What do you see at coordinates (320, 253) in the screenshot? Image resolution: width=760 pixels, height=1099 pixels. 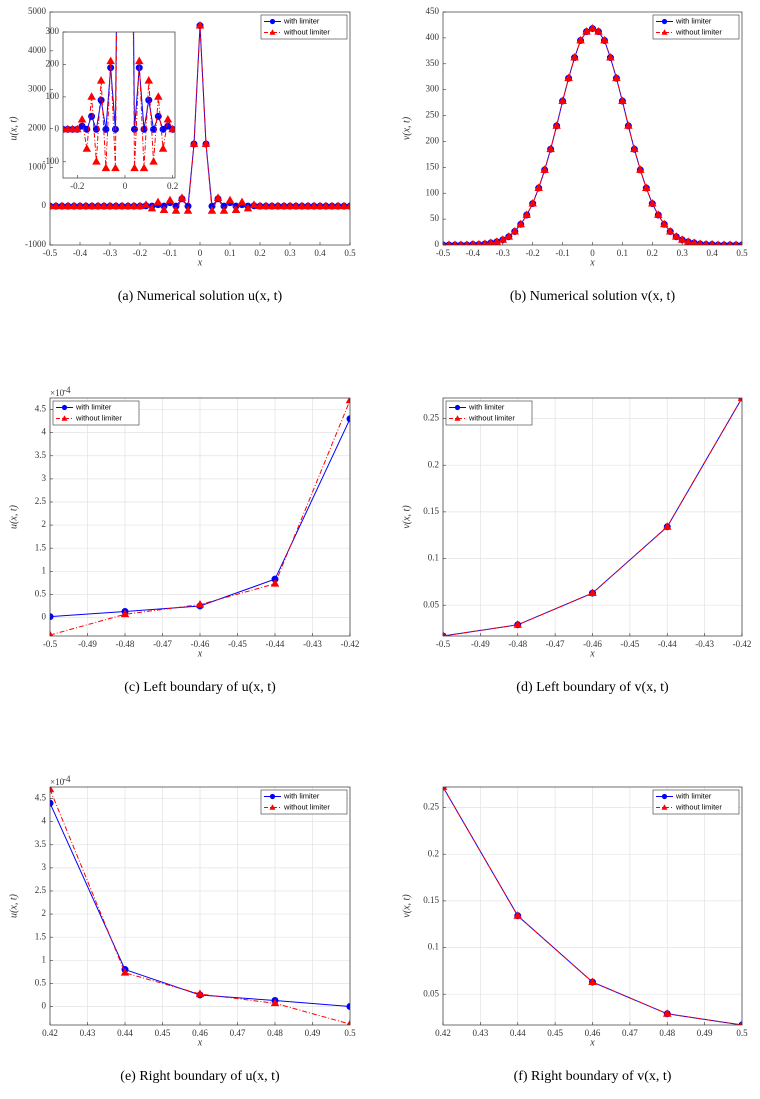 I see `x-tick-label: 0.4` at bounding box center [320, 253].